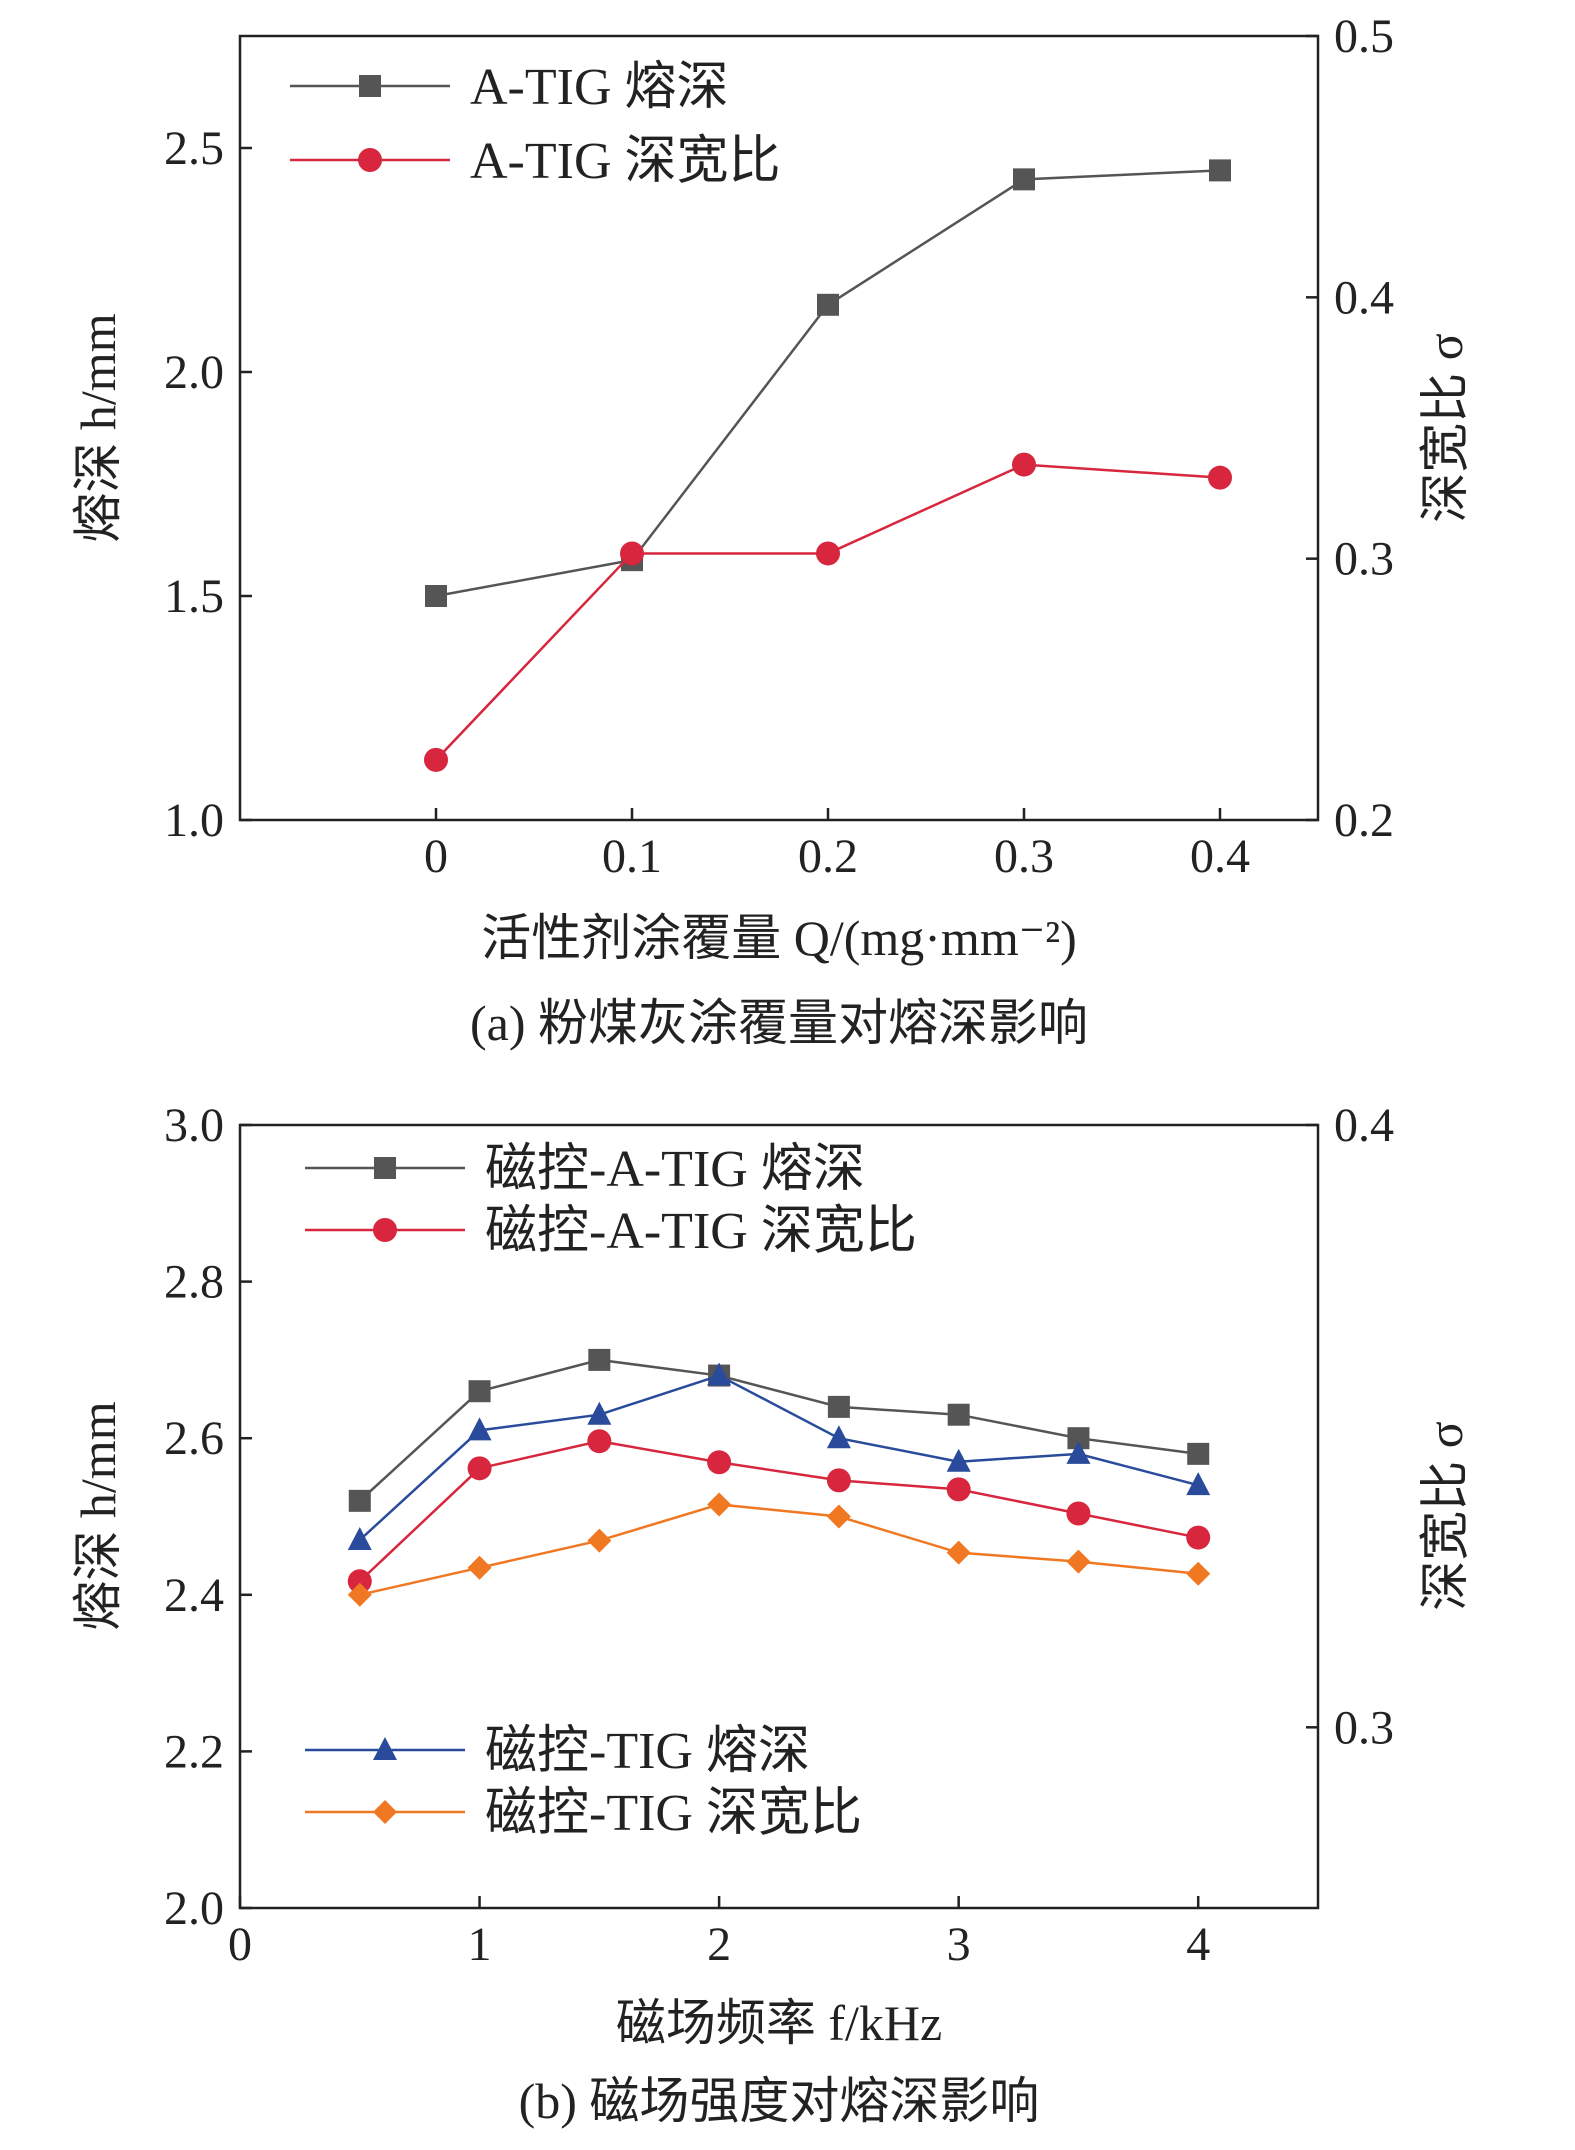 Image resolution: width=1575 pixels, height=2150 pixels. Describe the element at coordinates (599, 87) in the screenshot. I see `legend-label: A-TIG 熔深` at that location.